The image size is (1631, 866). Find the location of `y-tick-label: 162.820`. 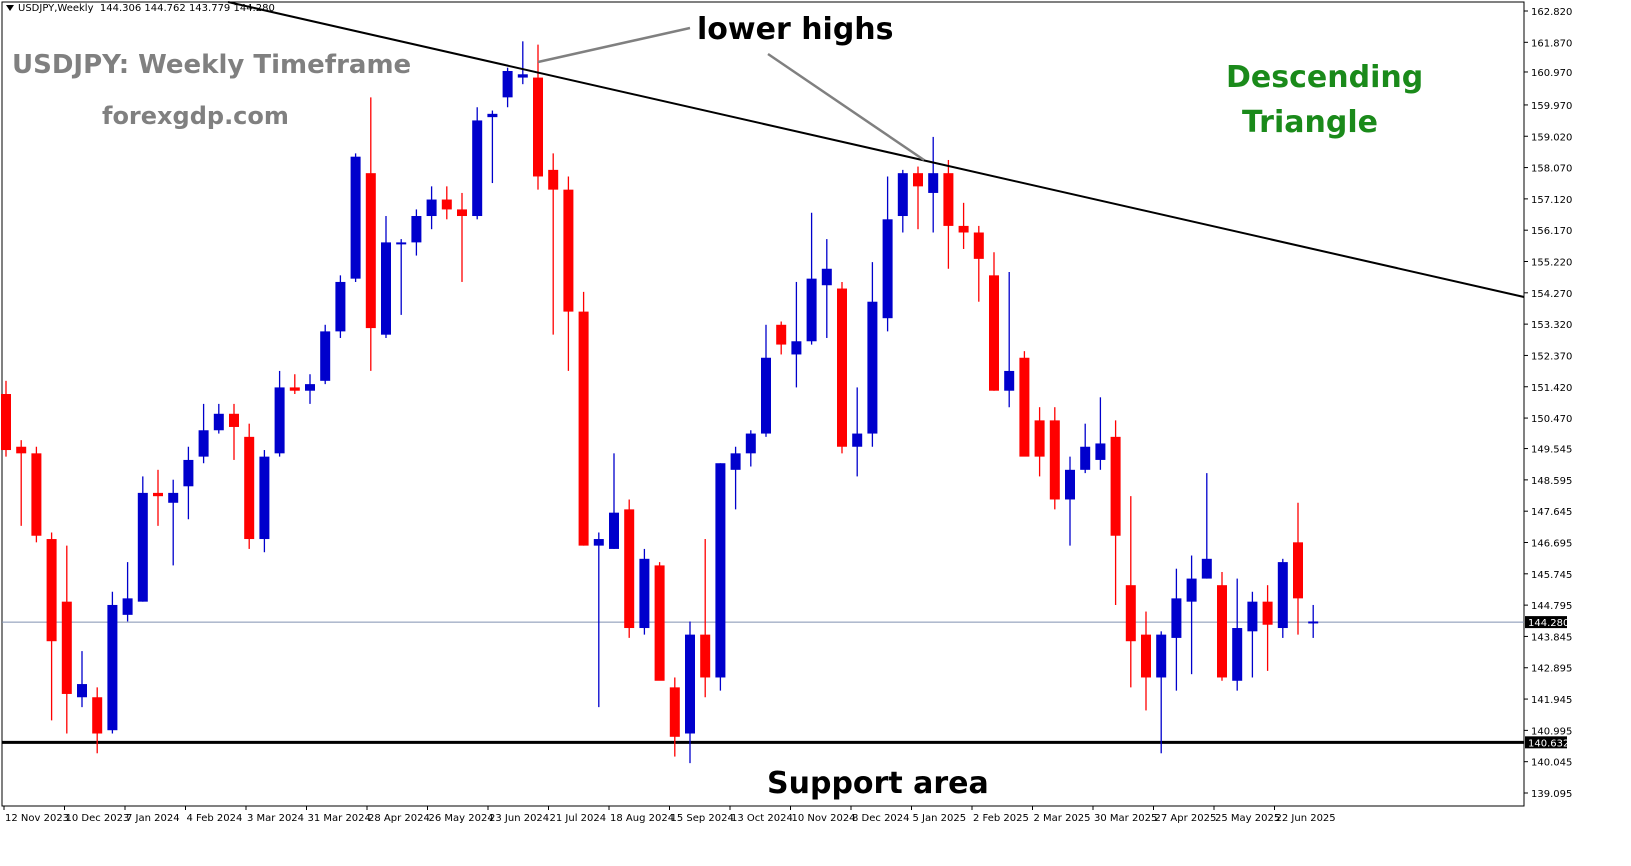

y-tick-label: 162.820 is located at coordinates (1551, 12).